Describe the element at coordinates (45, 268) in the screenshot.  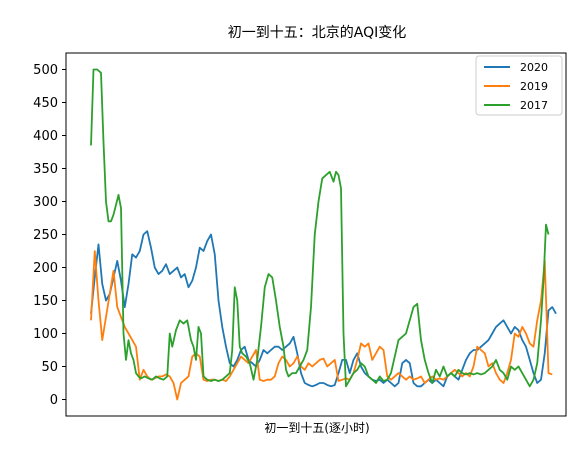
I see `y-tick-label: 200` at that location.